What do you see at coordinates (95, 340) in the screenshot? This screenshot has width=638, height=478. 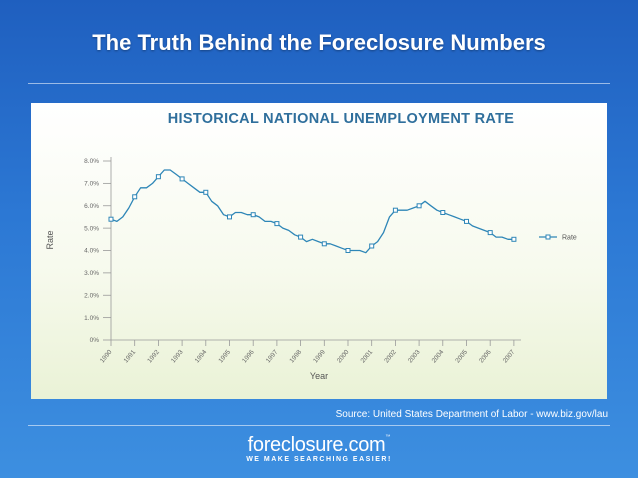 I see `y-tick-label: 0%` at bounding box center [95, 340].